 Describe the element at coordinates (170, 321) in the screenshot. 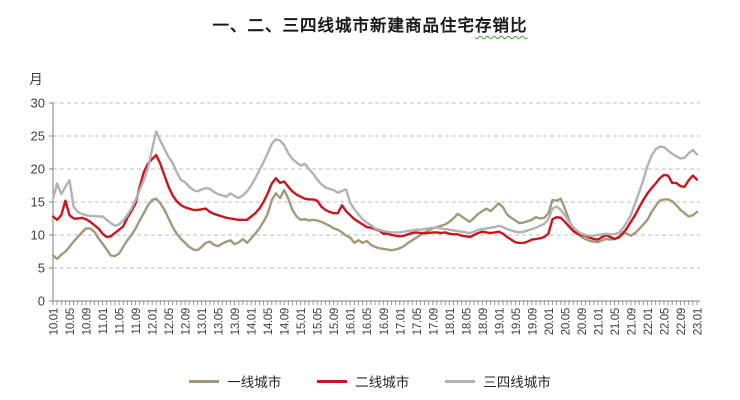

I see `x-tick-label: 12.05` at that location.